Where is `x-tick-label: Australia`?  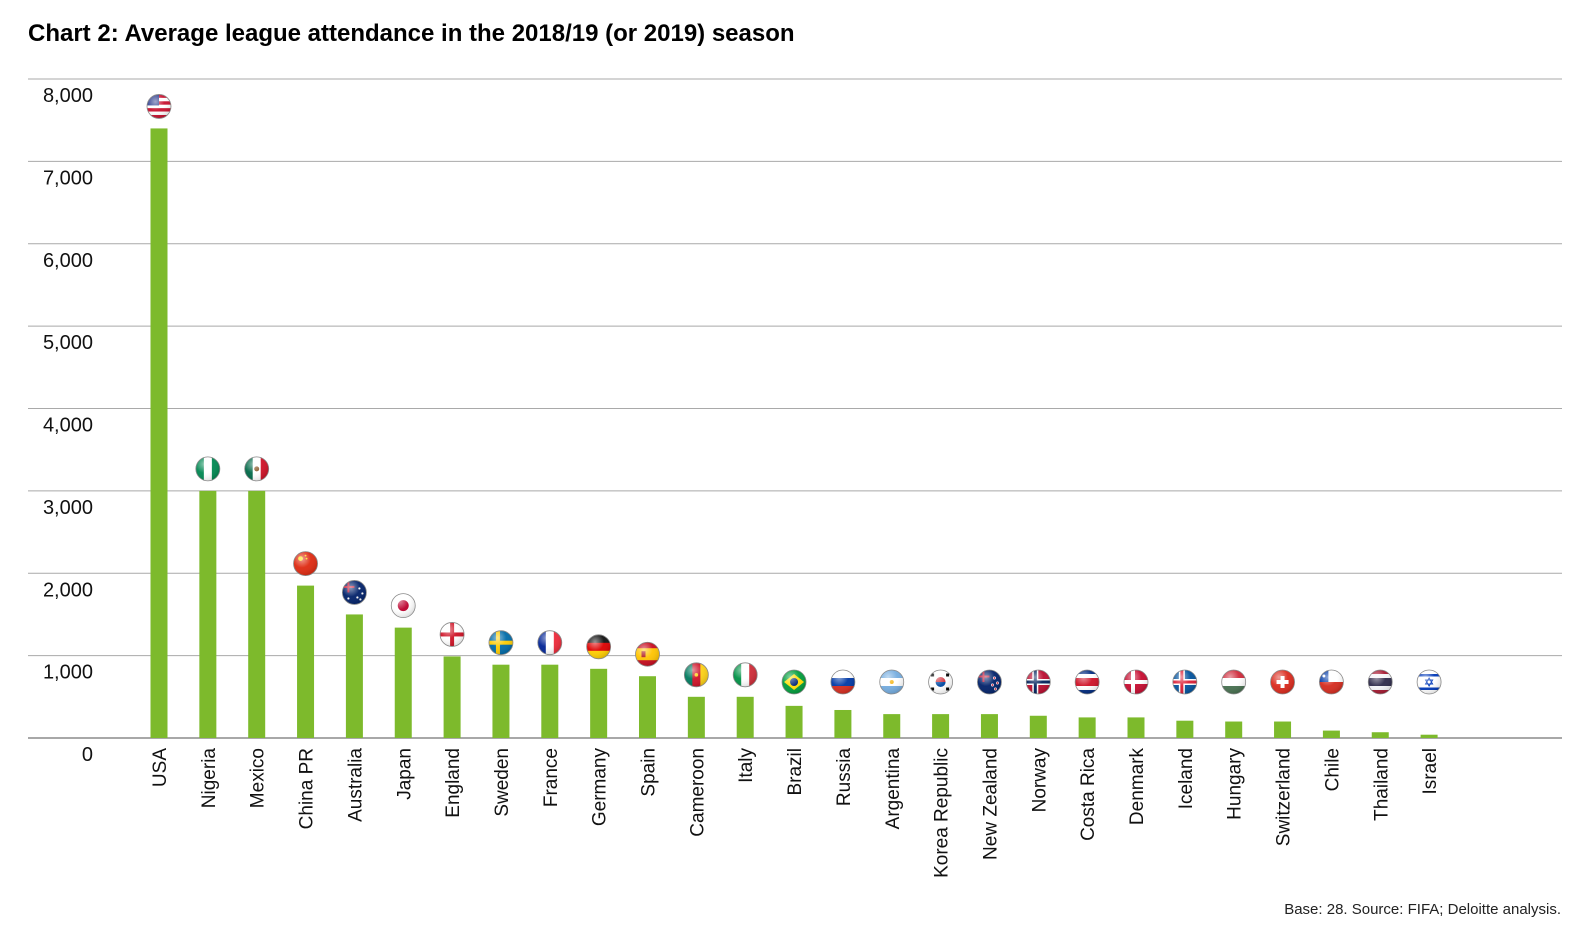 x-tick-label: Australia is located at coordinates (355, 785).